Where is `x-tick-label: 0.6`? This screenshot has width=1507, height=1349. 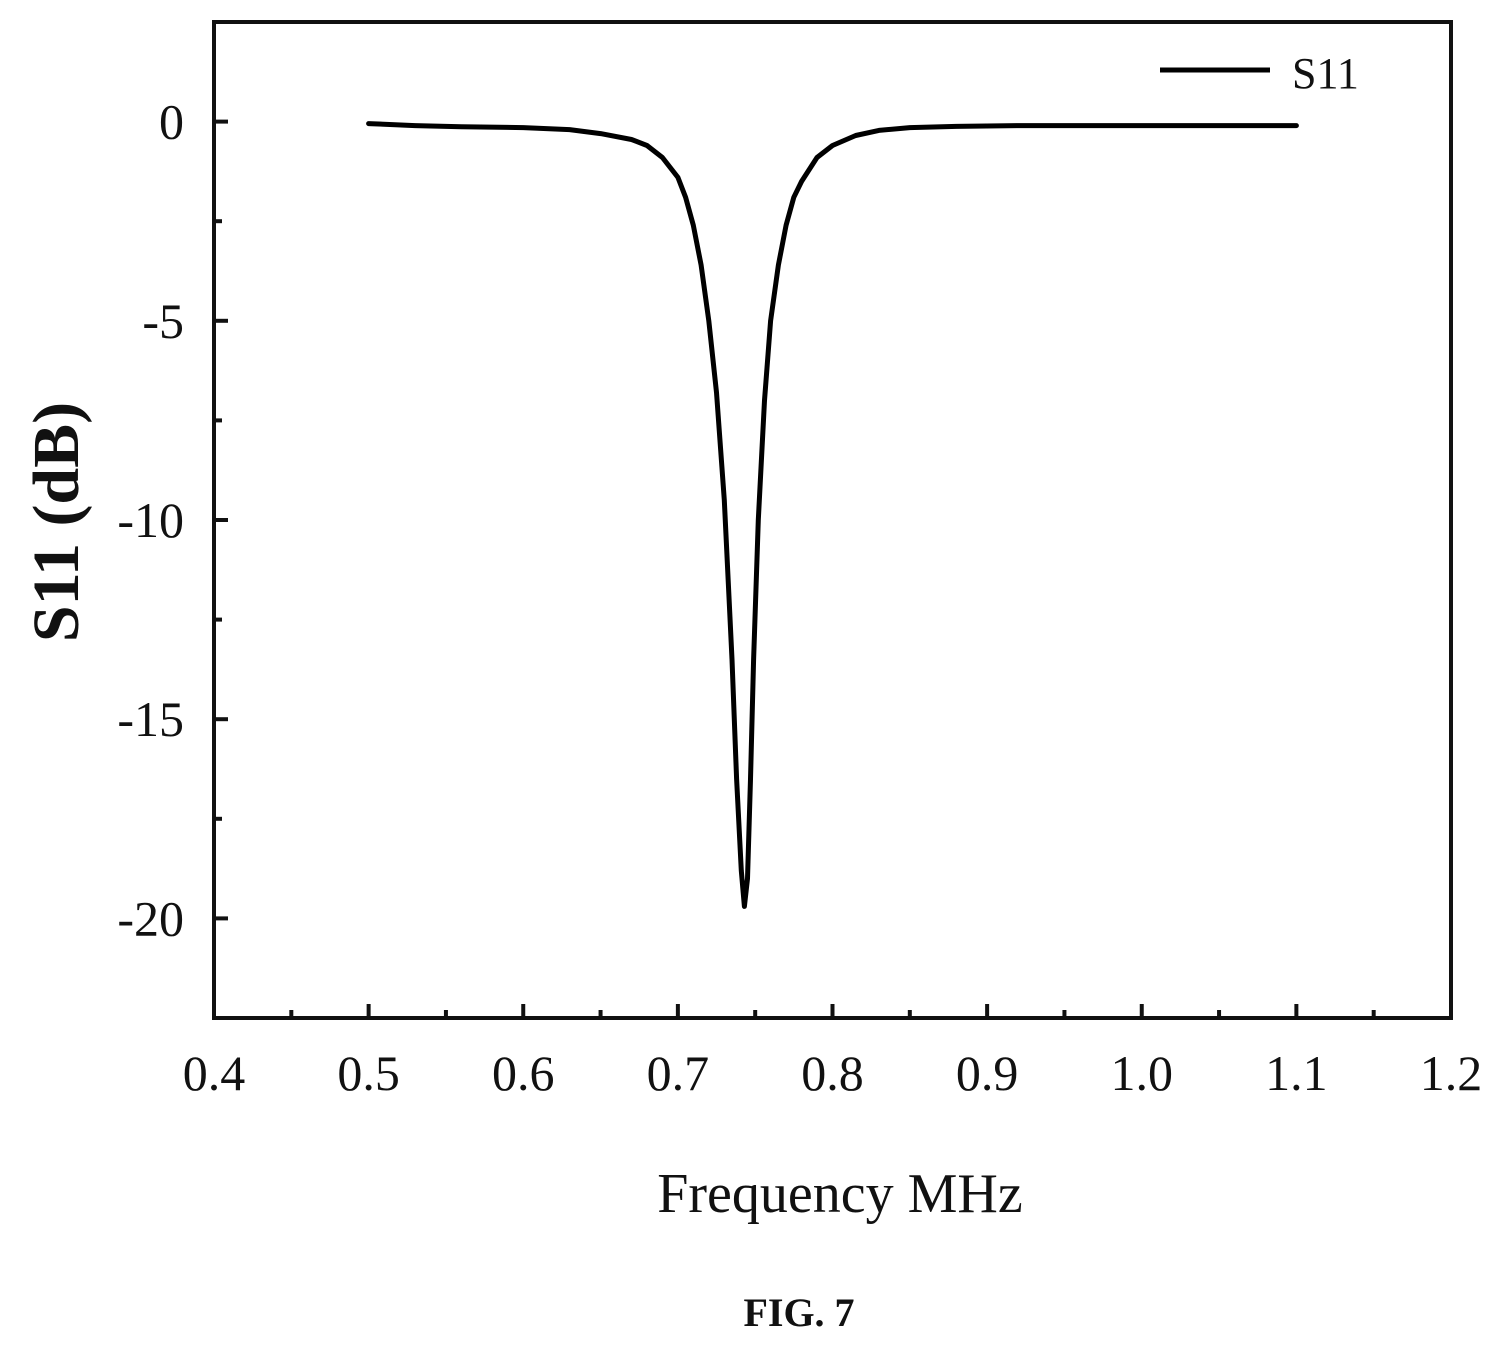
x-tick-label: 0.6 is located at coordinates (523, 1073).